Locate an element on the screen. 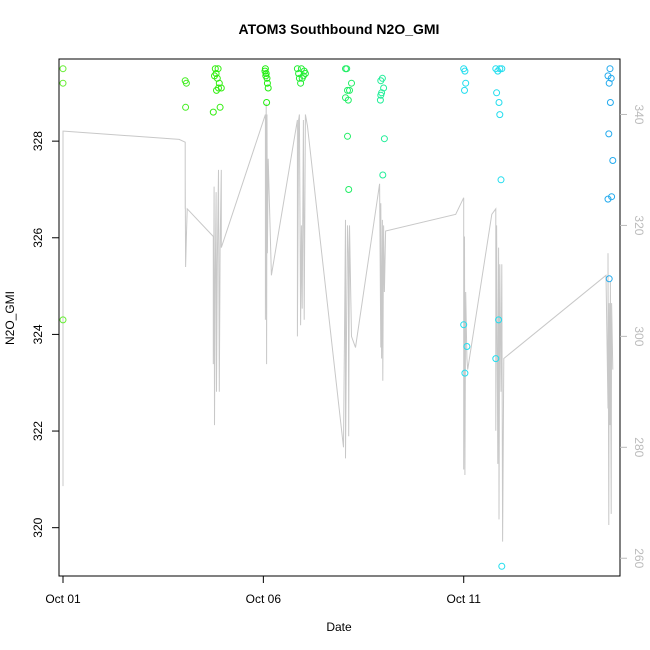  x-tick-label: Oct 11 is located at coordinates (463, 599).